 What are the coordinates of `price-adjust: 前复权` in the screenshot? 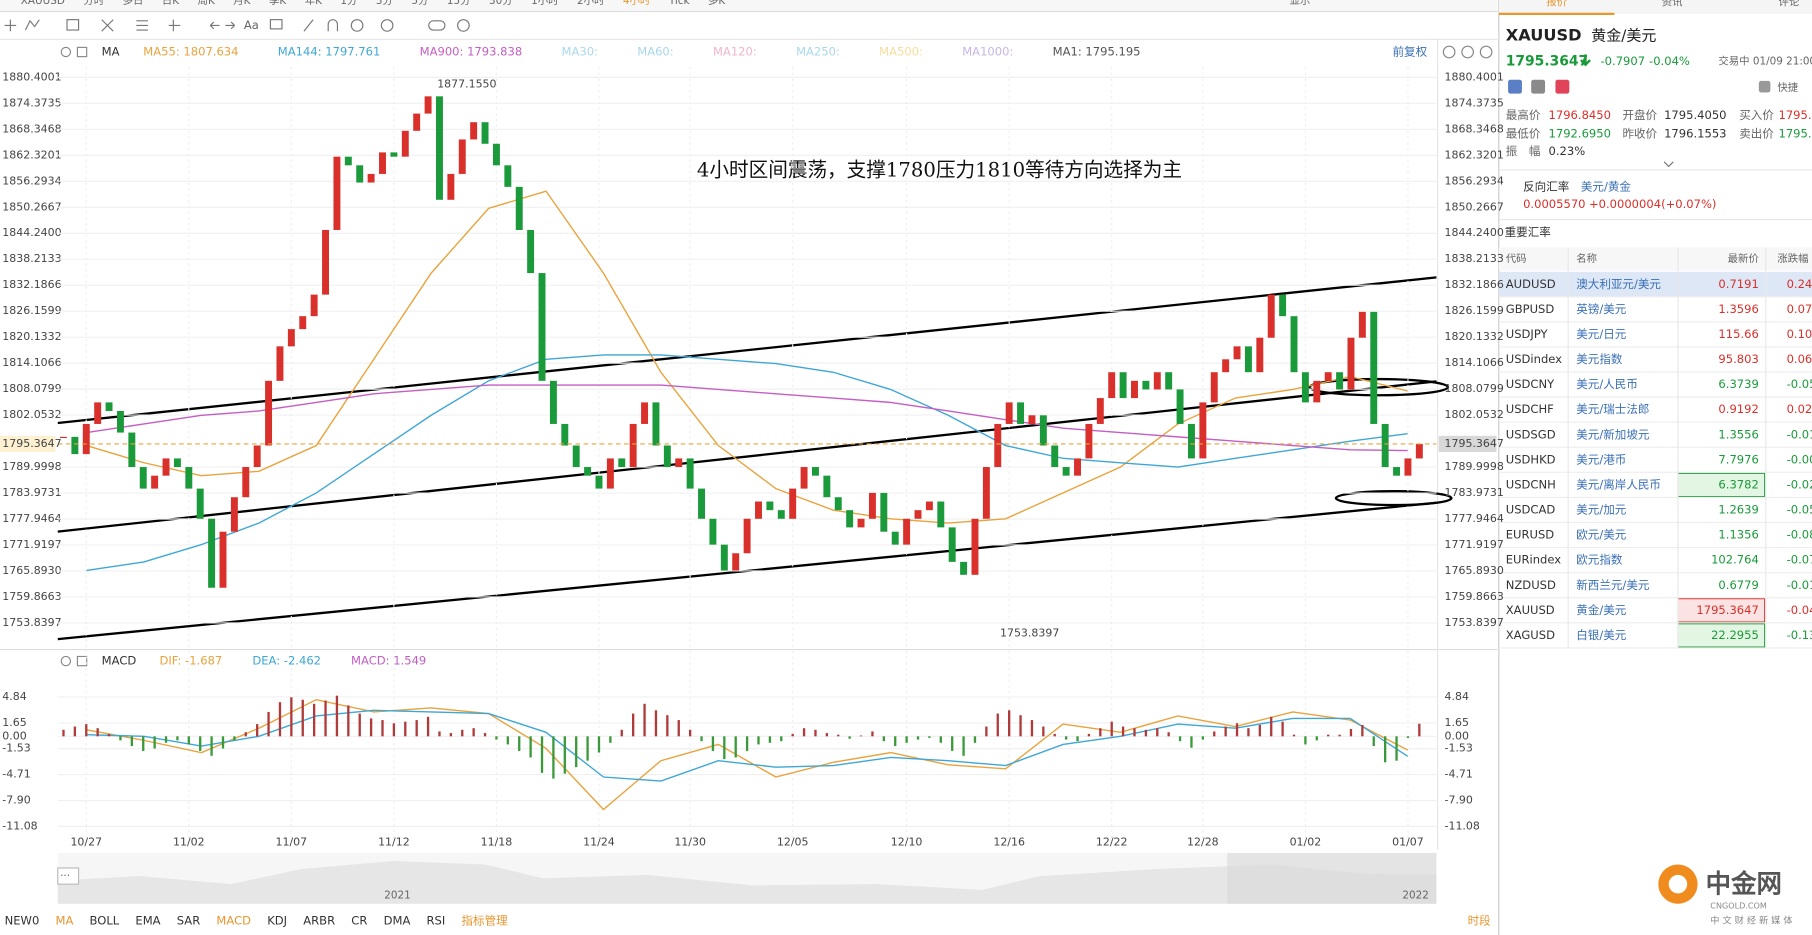 It's located at (1410, 52).